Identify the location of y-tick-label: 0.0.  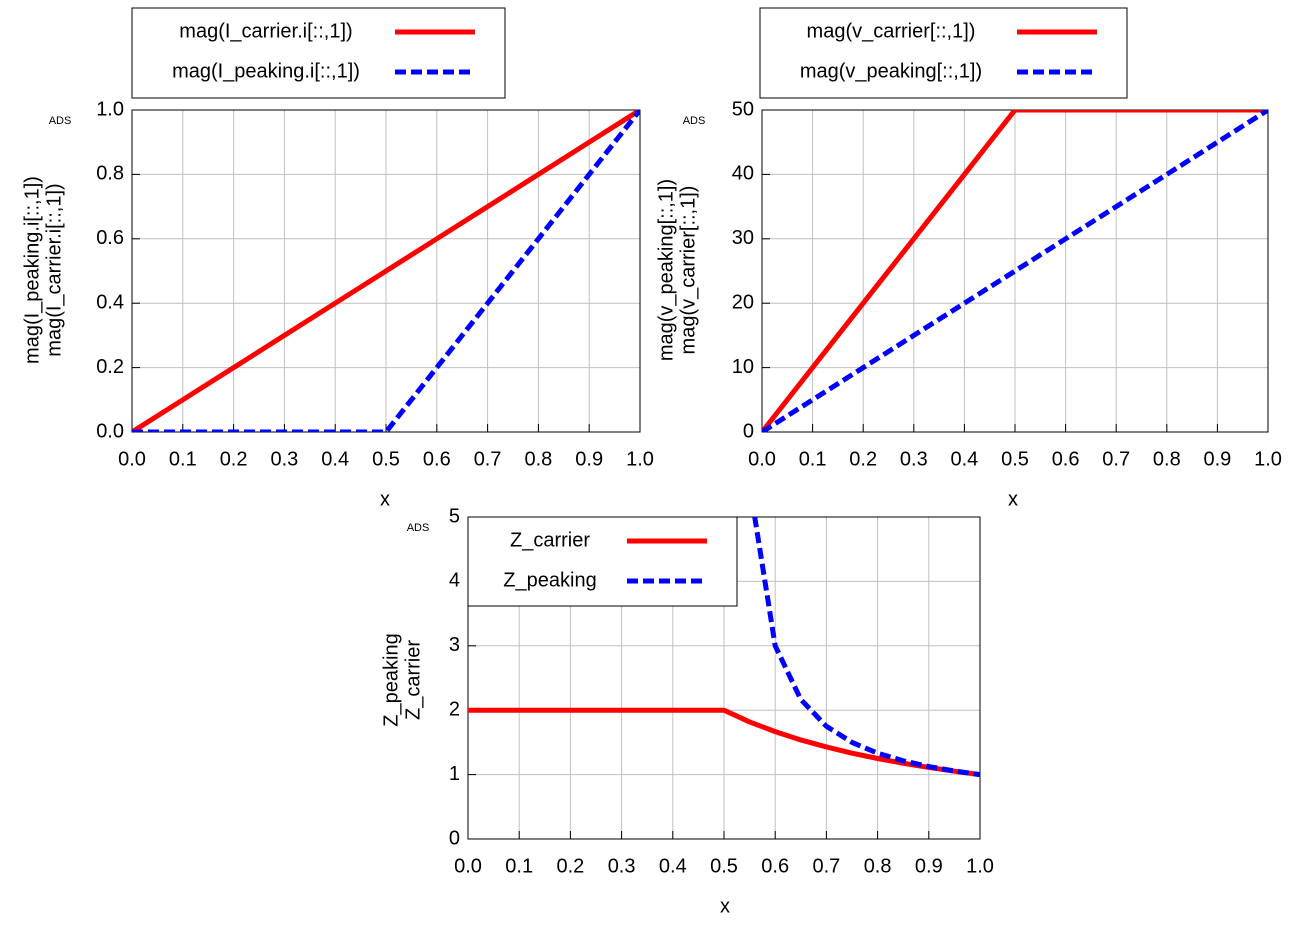
(110, 431).